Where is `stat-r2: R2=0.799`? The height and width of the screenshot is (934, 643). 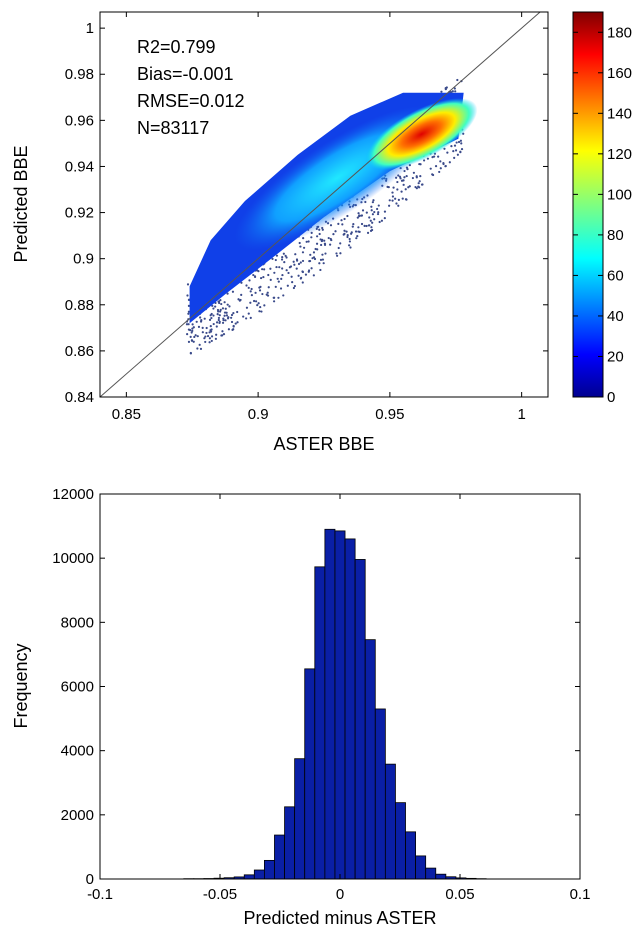
stat-r2: R2=0.799 is located at coordinates (176, 47).